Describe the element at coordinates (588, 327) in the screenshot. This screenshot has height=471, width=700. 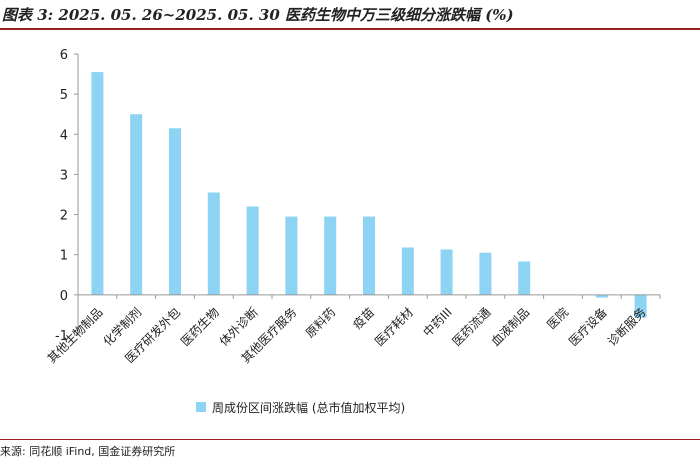
I see `category-label: 医疗设备` at that location.